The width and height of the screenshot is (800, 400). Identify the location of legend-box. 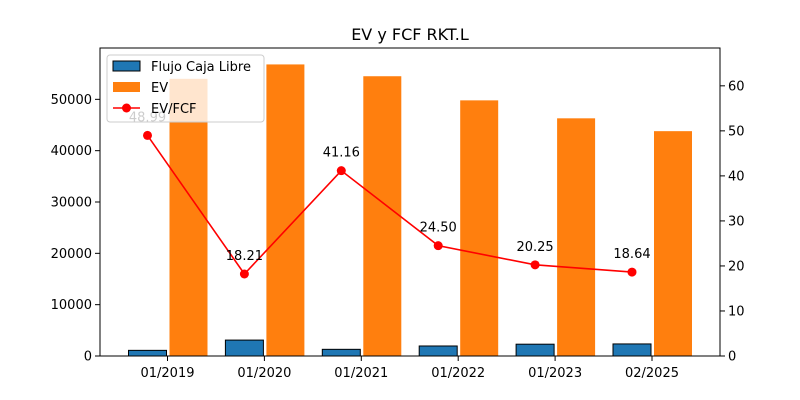
(185, 88).